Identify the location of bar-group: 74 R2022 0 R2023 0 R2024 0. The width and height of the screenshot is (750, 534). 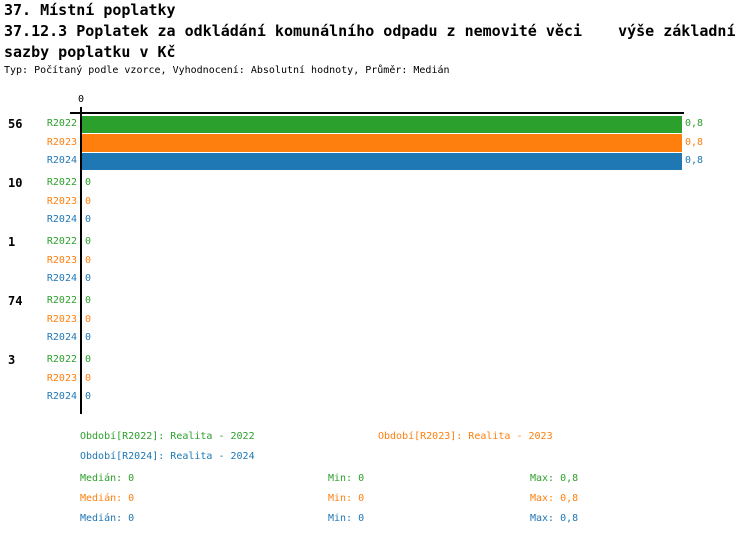
(375, 320).